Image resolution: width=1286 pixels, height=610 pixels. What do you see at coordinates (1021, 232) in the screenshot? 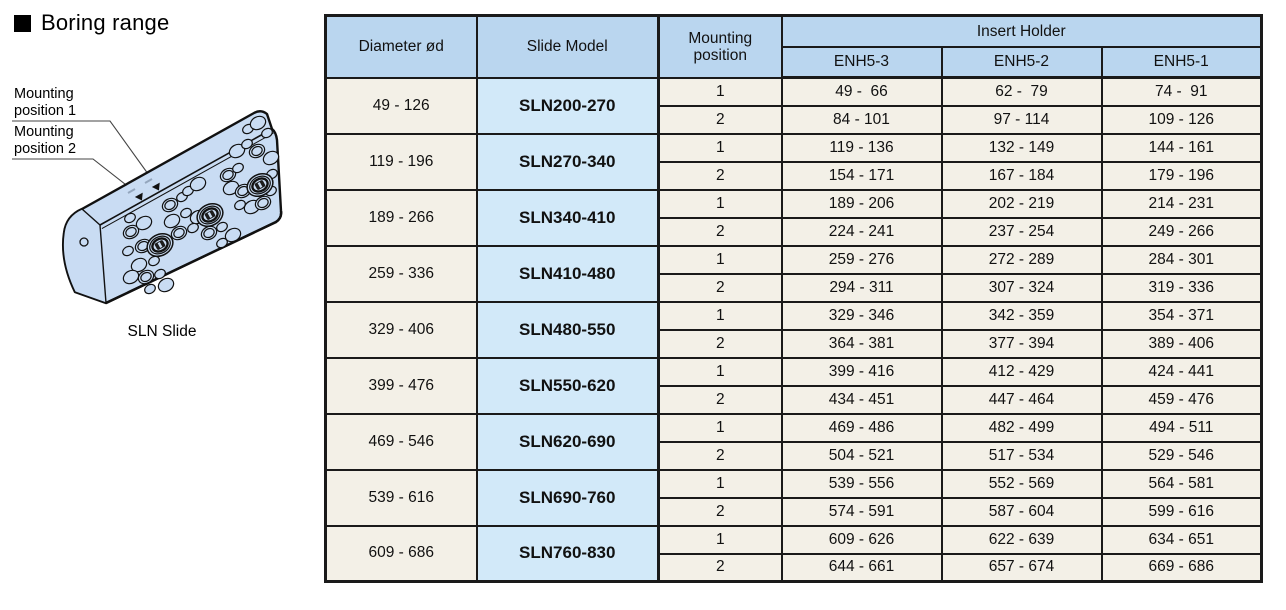
I see `range-cell: 237 - 254` at bounding box center [1021, 232].